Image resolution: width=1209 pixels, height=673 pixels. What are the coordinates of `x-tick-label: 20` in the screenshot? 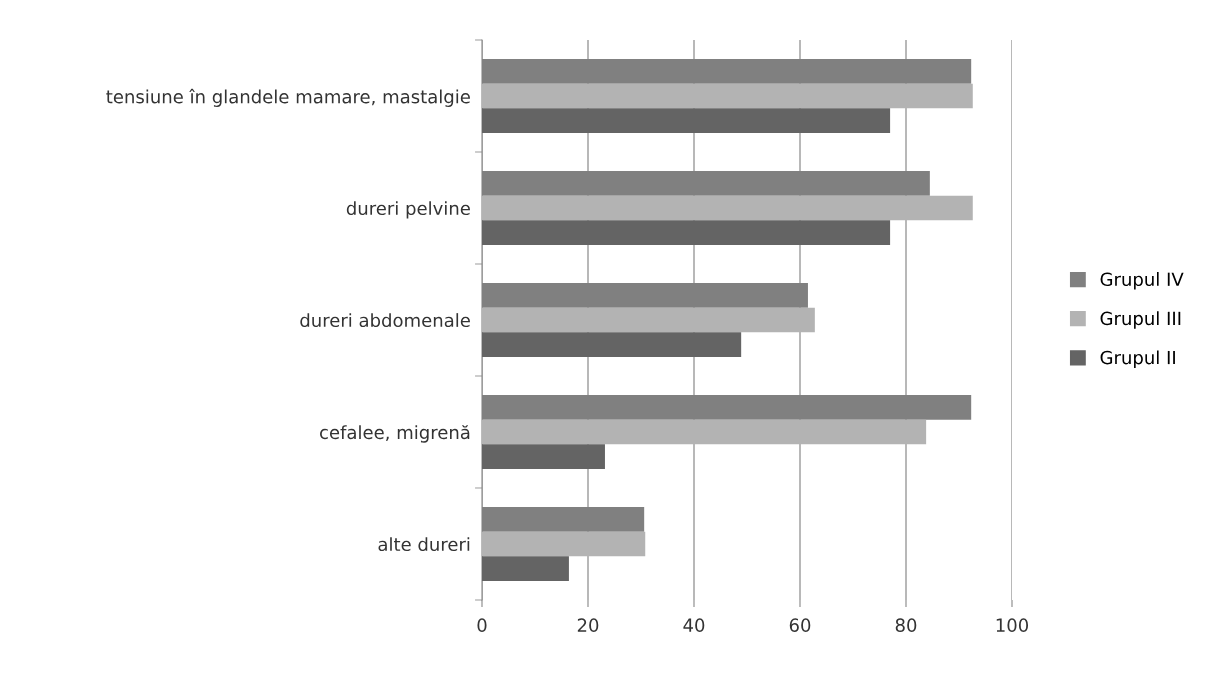 It's located at (588, 625).